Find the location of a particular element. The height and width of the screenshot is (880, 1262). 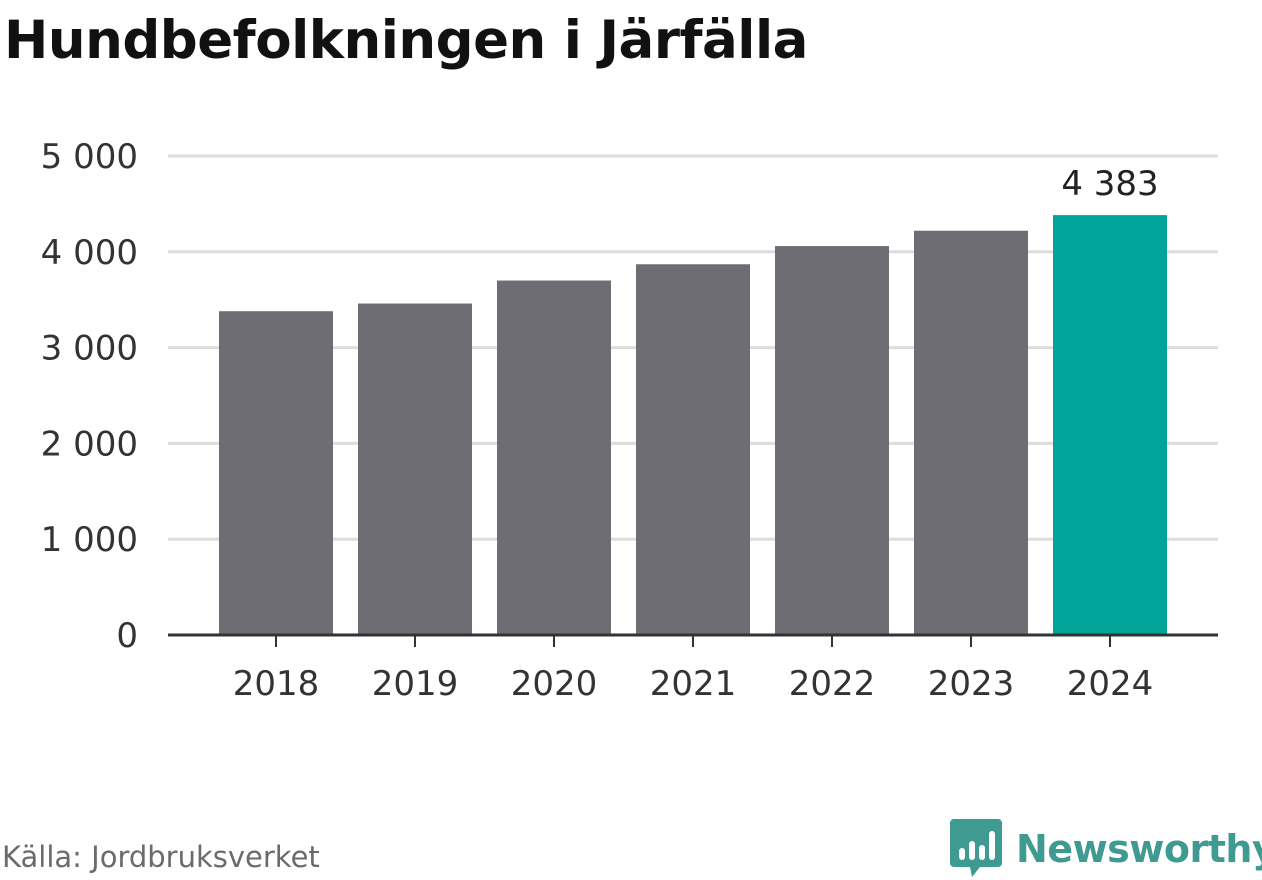

x-tick-label: 2022 is located at coordinates (832, 684).